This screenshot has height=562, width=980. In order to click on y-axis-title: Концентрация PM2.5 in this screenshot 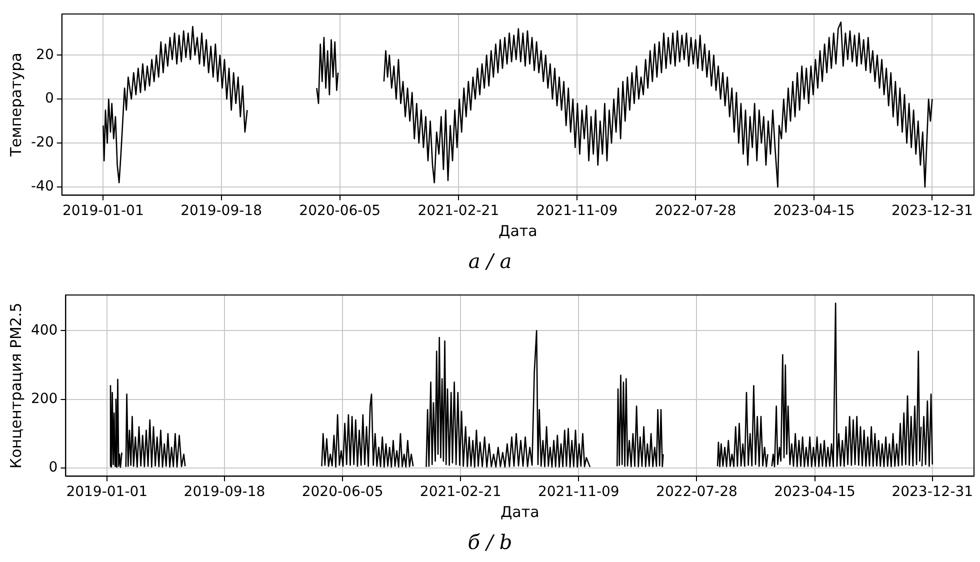, I will do `click(15, 385)`.